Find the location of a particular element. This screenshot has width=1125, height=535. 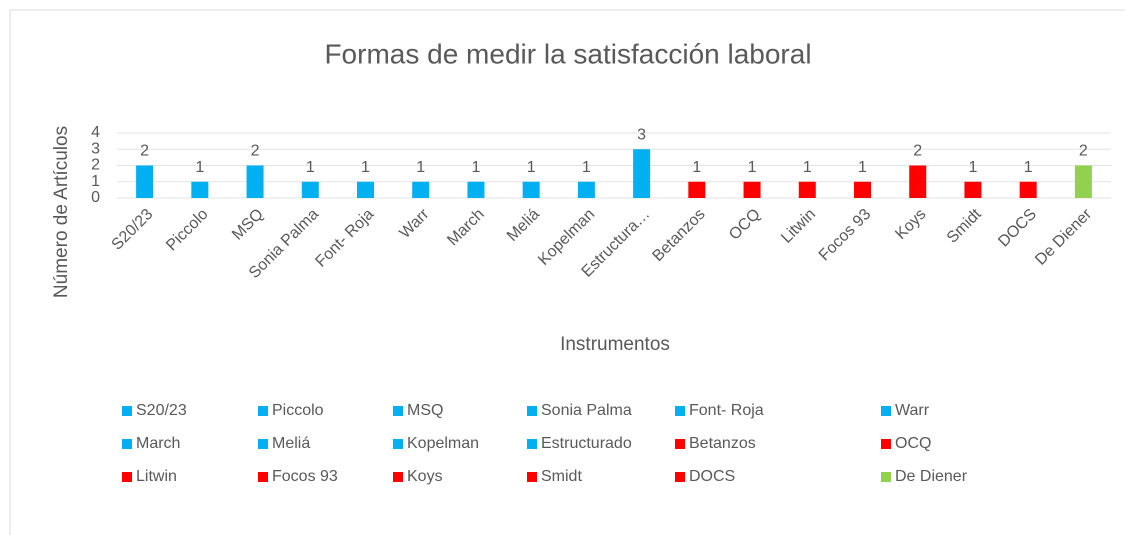

x-tick-label: DOCS is located at coordinates (1017, 228).